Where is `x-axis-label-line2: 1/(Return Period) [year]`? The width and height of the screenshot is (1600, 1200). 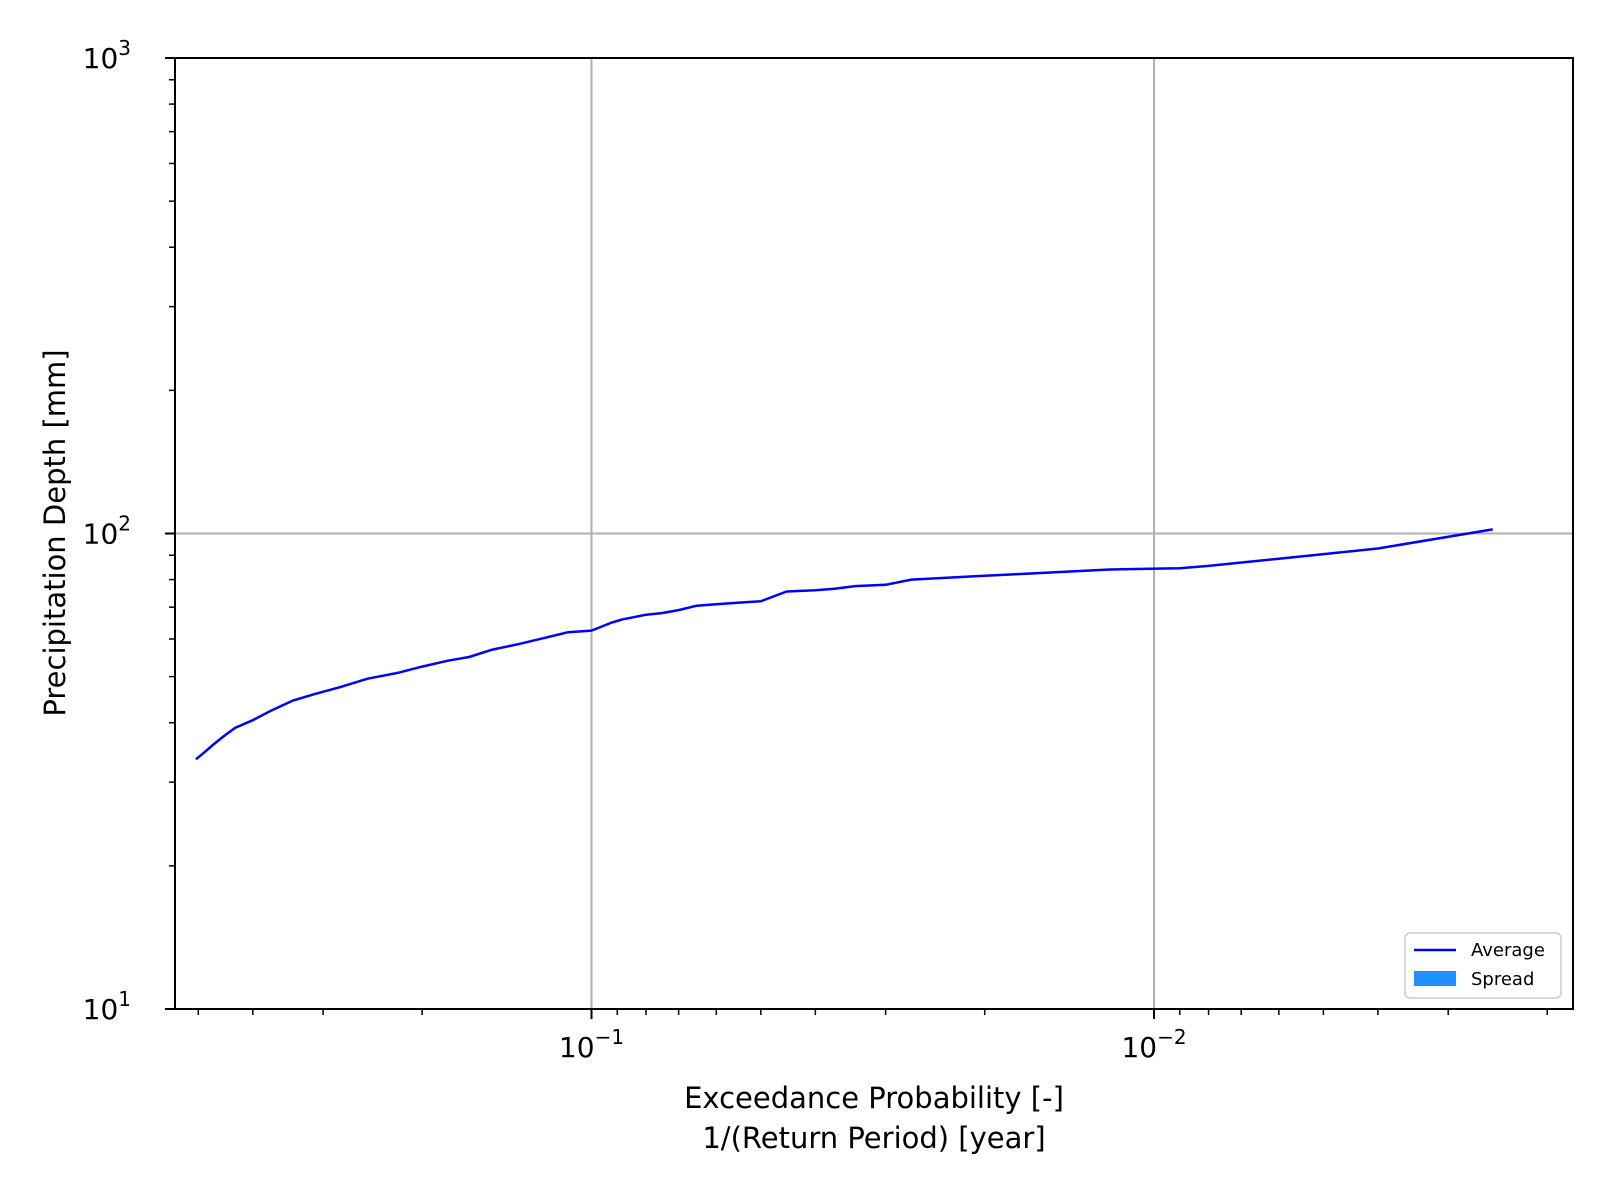
x-axis-label-line2: 1/(Return Period) [year] is located at coordinates (873, 1138).